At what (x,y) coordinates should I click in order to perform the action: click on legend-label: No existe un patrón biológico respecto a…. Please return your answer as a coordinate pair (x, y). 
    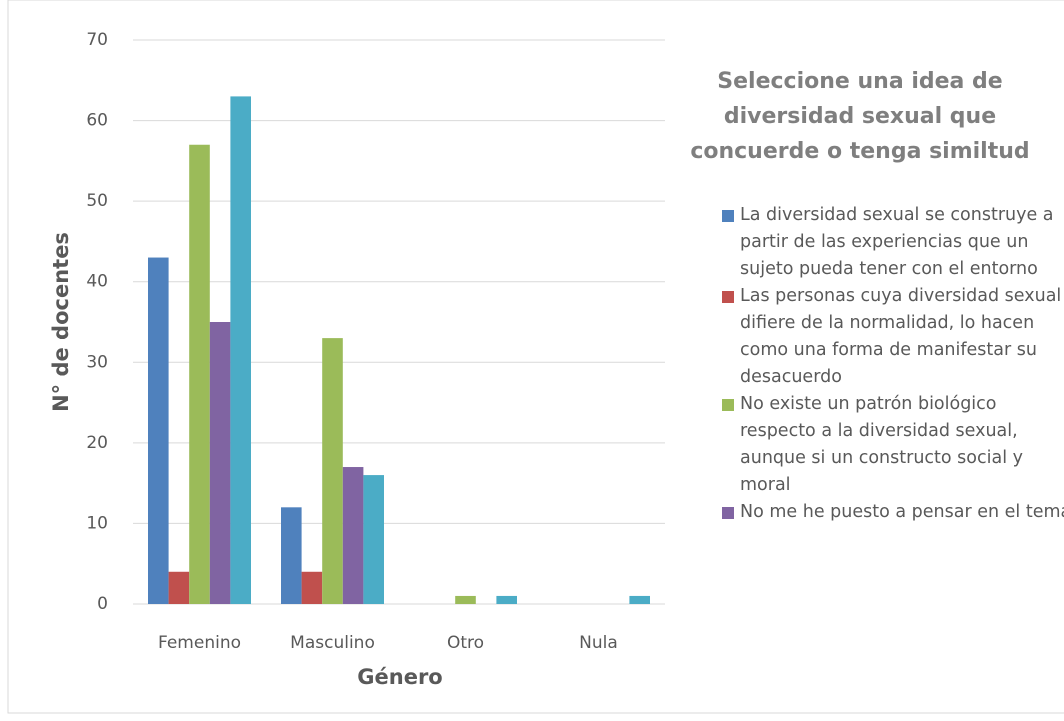
    Looking at the image, I should click on (881, 444).